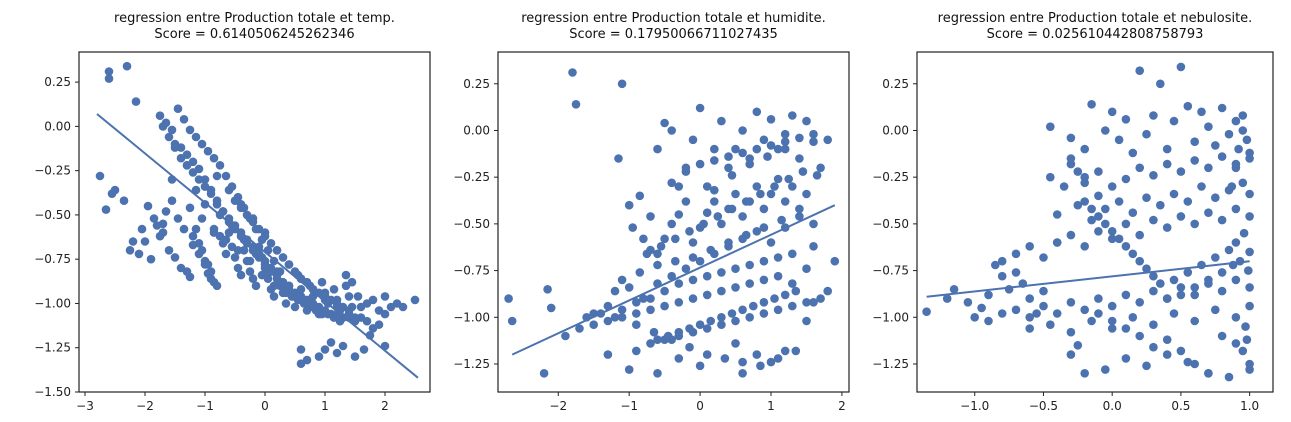 The width and height of the screenshot is (1291, 422). What do you see at coordinates (471, 177) in the screenshot?
I see `y-tick-label: −0.25` at bounding box center [471, 177].